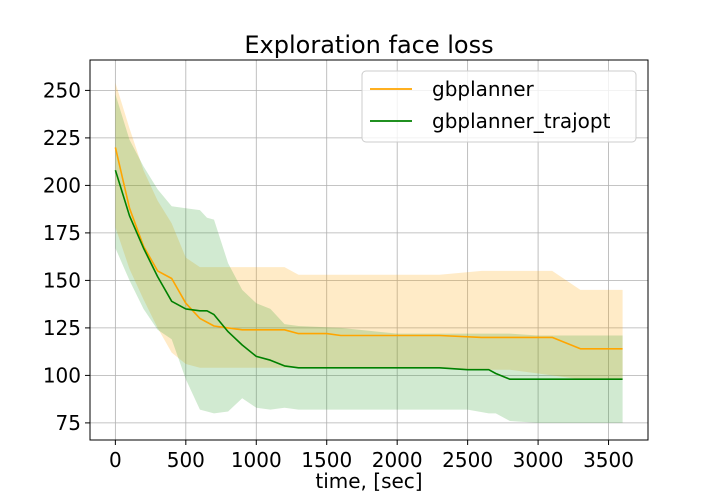  Describe the element at coordinates (538, 460) in the screenshot. I see `x-tick-label: 3000` at that location.